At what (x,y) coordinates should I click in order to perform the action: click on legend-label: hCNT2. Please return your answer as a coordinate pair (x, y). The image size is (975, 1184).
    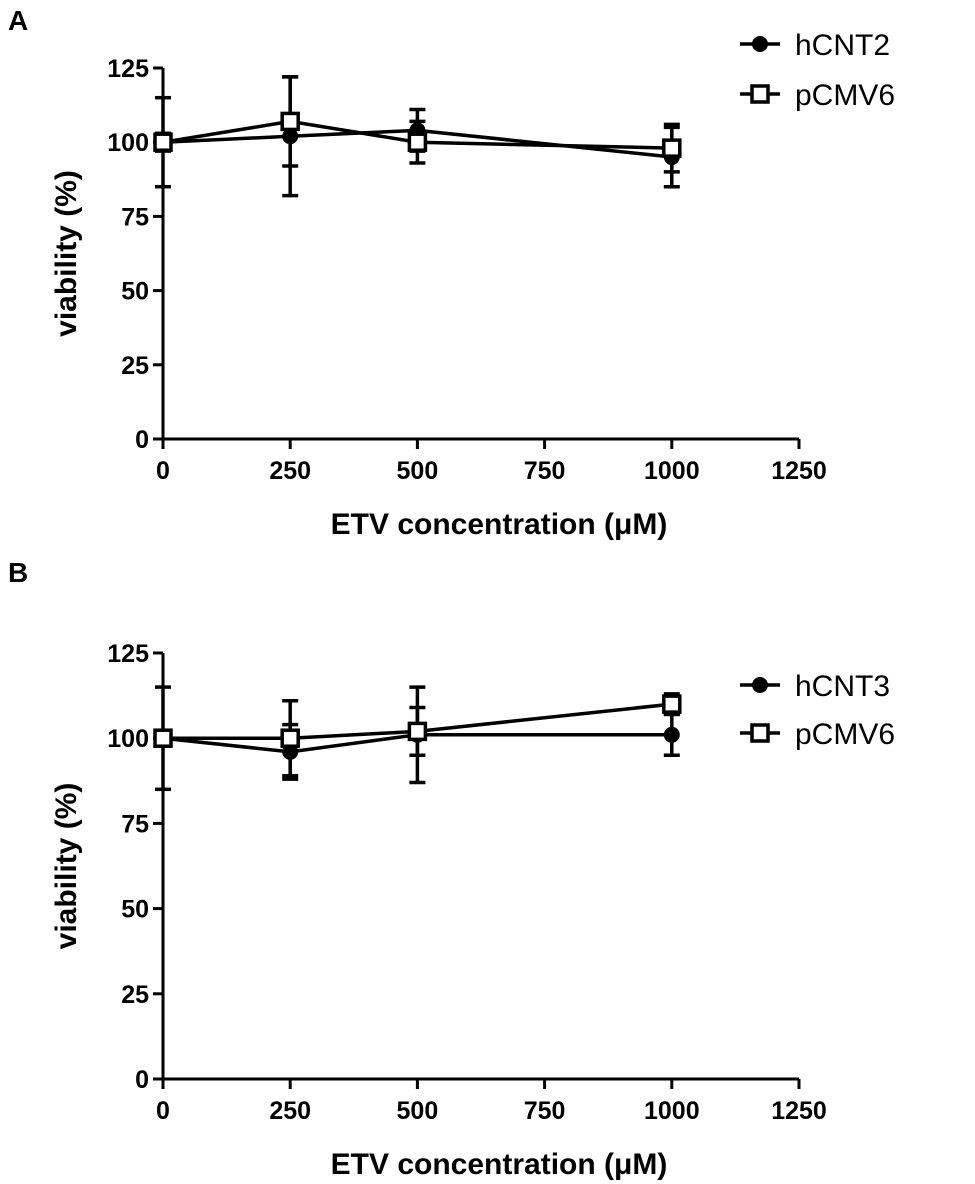
    Looking at the image, I should click on (842, 45).